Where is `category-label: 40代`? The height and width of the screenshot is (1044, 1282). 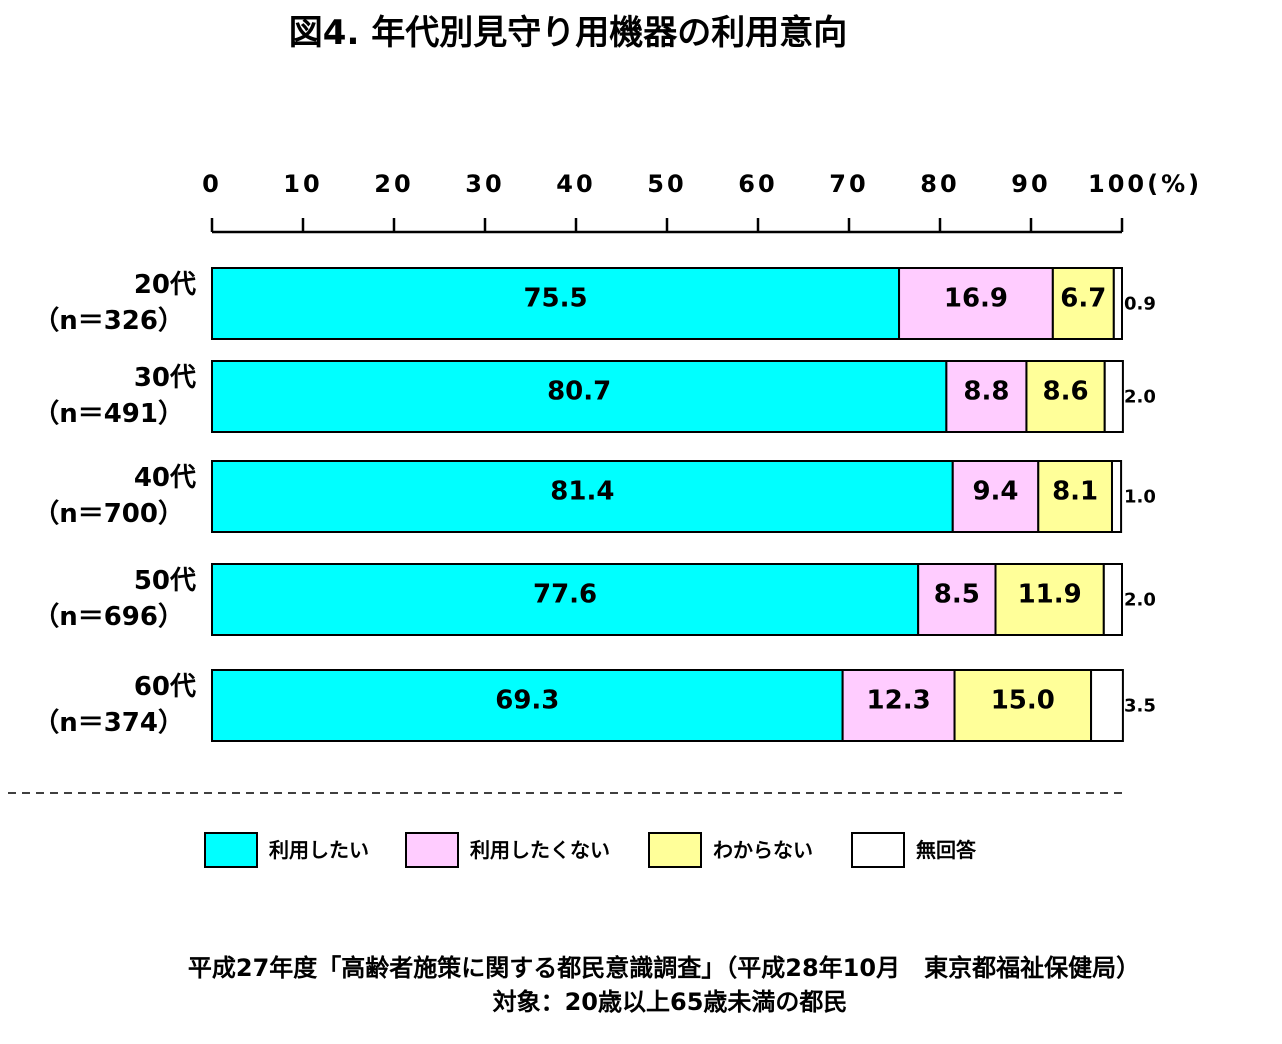
category-label: 40代 is located at coordinates (165, 478).